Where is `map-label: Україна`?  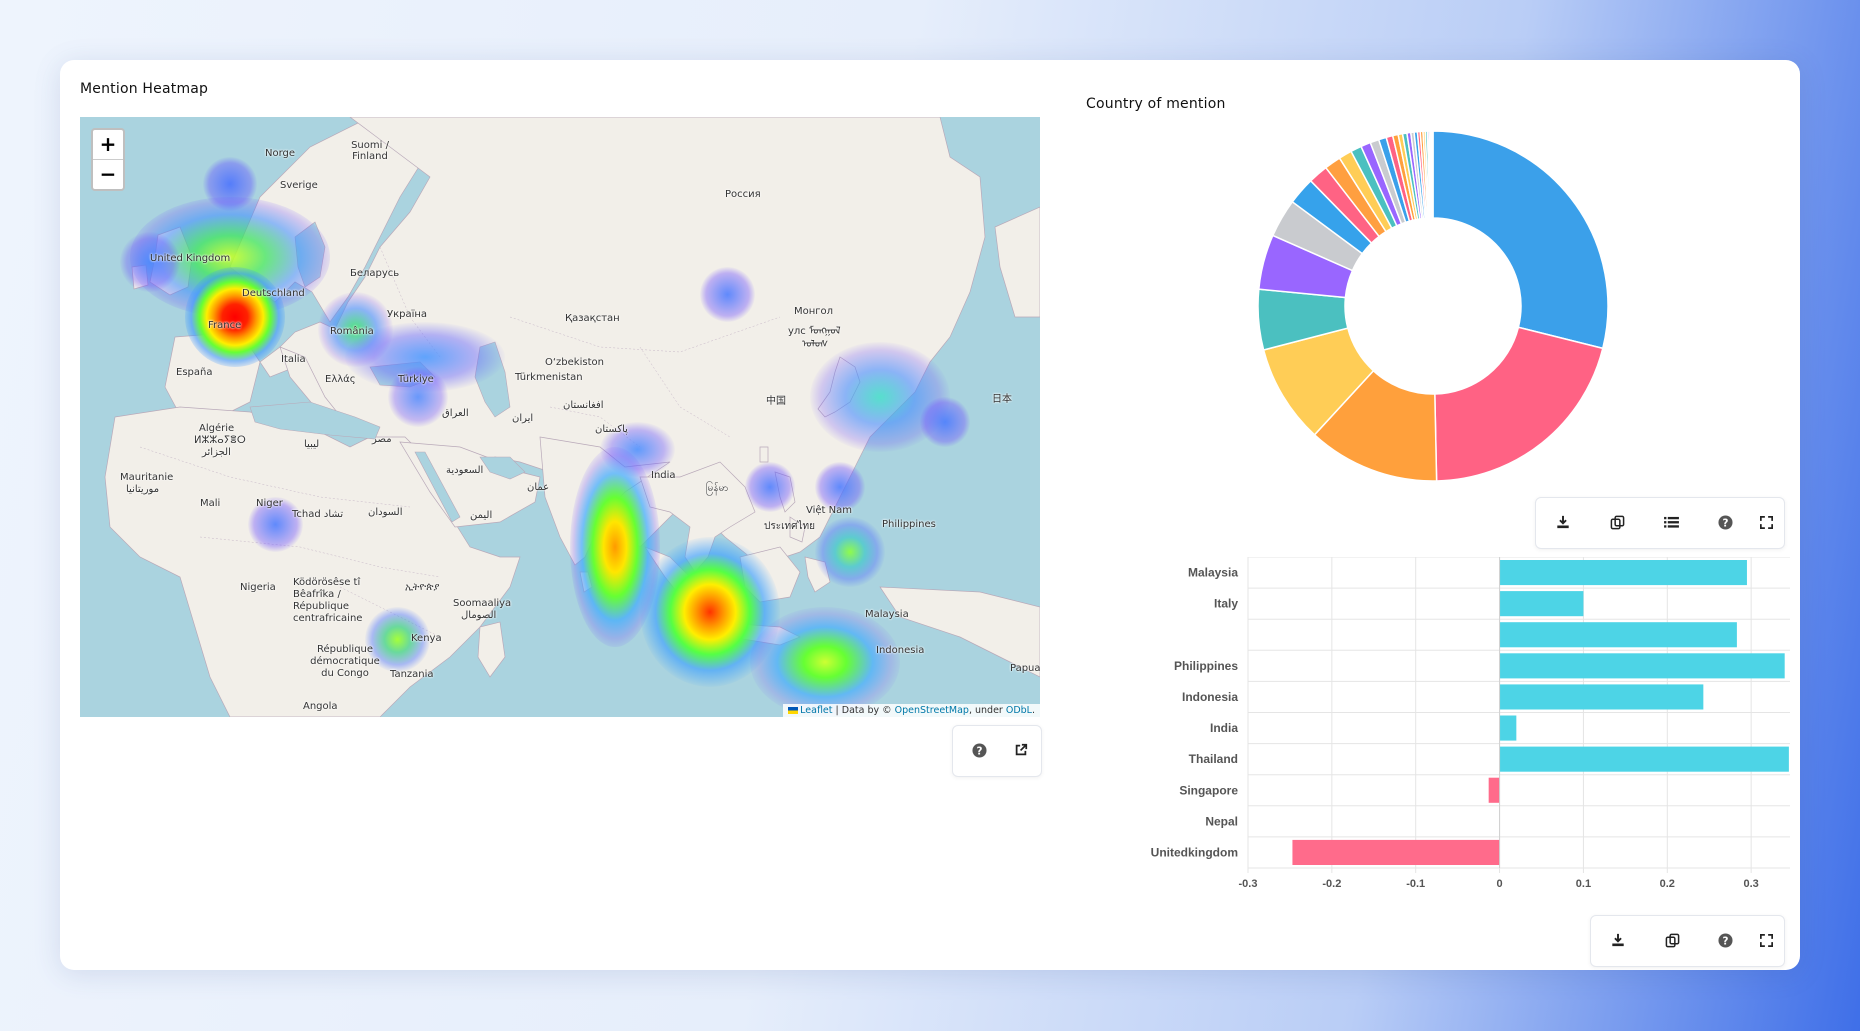 map-label: Україна is located at coordinates (407, 314).